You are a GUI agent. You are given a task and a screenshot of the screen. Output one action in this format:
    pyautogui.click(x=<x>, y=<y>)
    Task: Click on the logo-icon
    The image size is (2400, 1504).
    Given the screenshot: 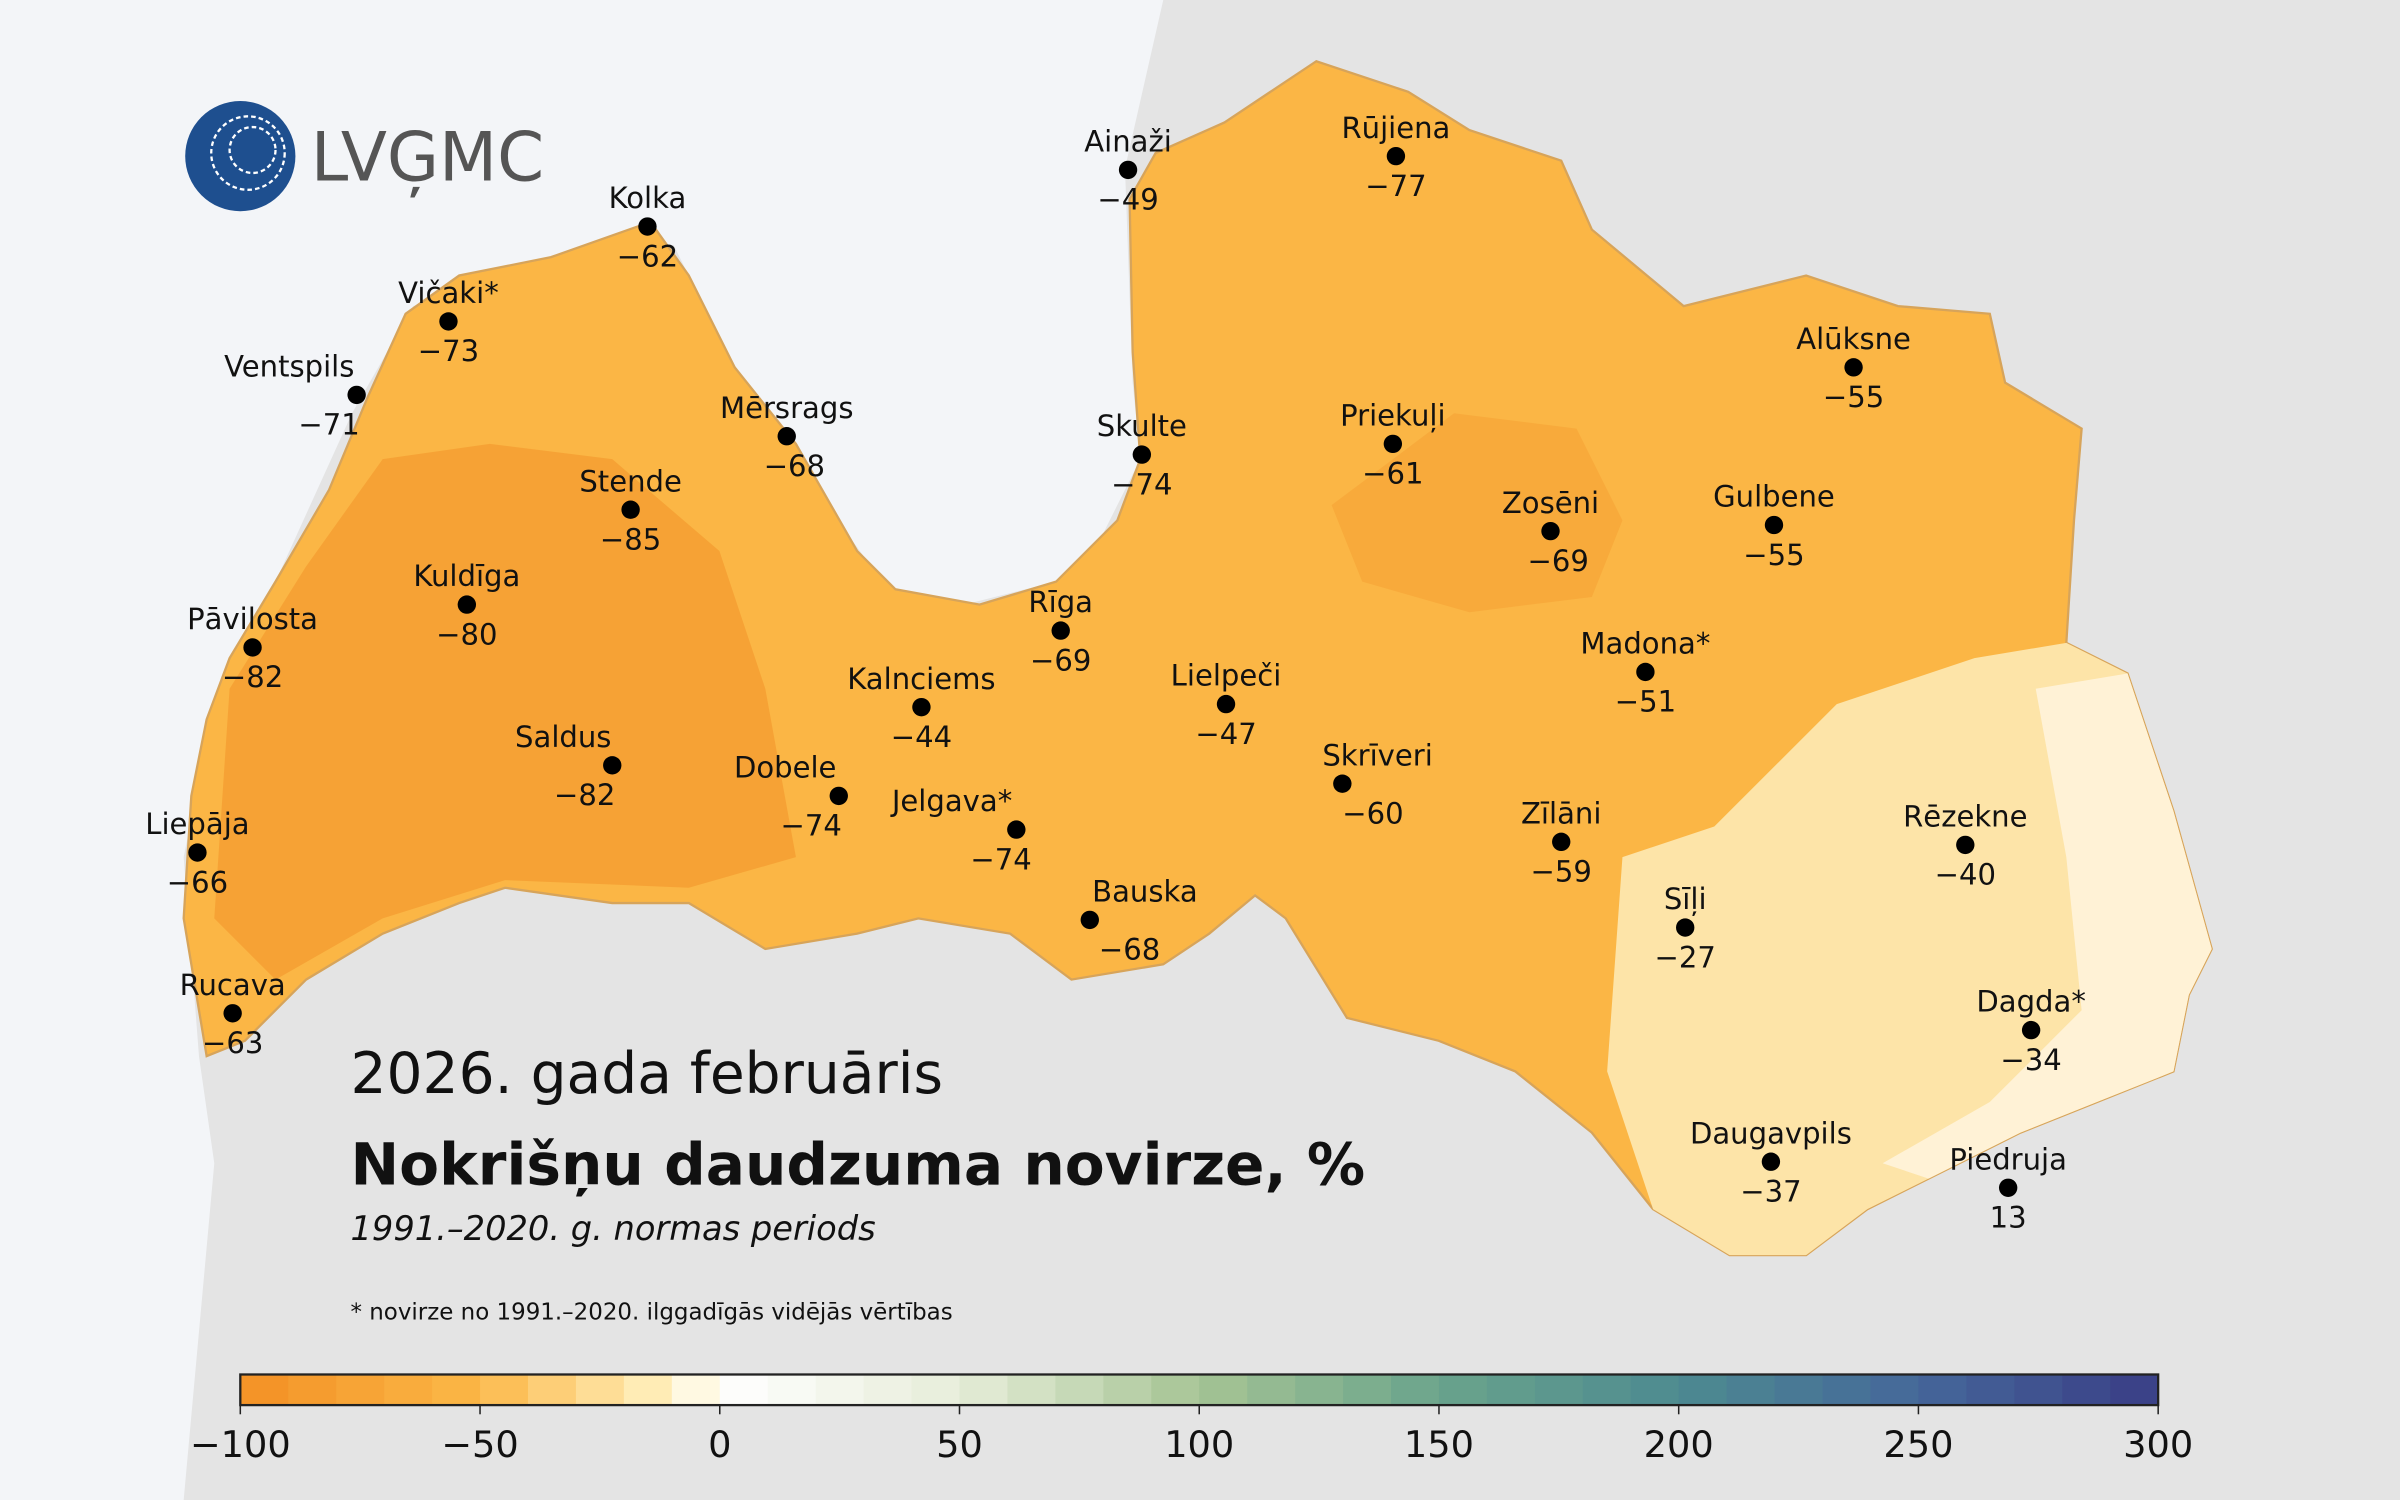 What is the action you would take?
    pyautogui.click(x=240, y=156)
    